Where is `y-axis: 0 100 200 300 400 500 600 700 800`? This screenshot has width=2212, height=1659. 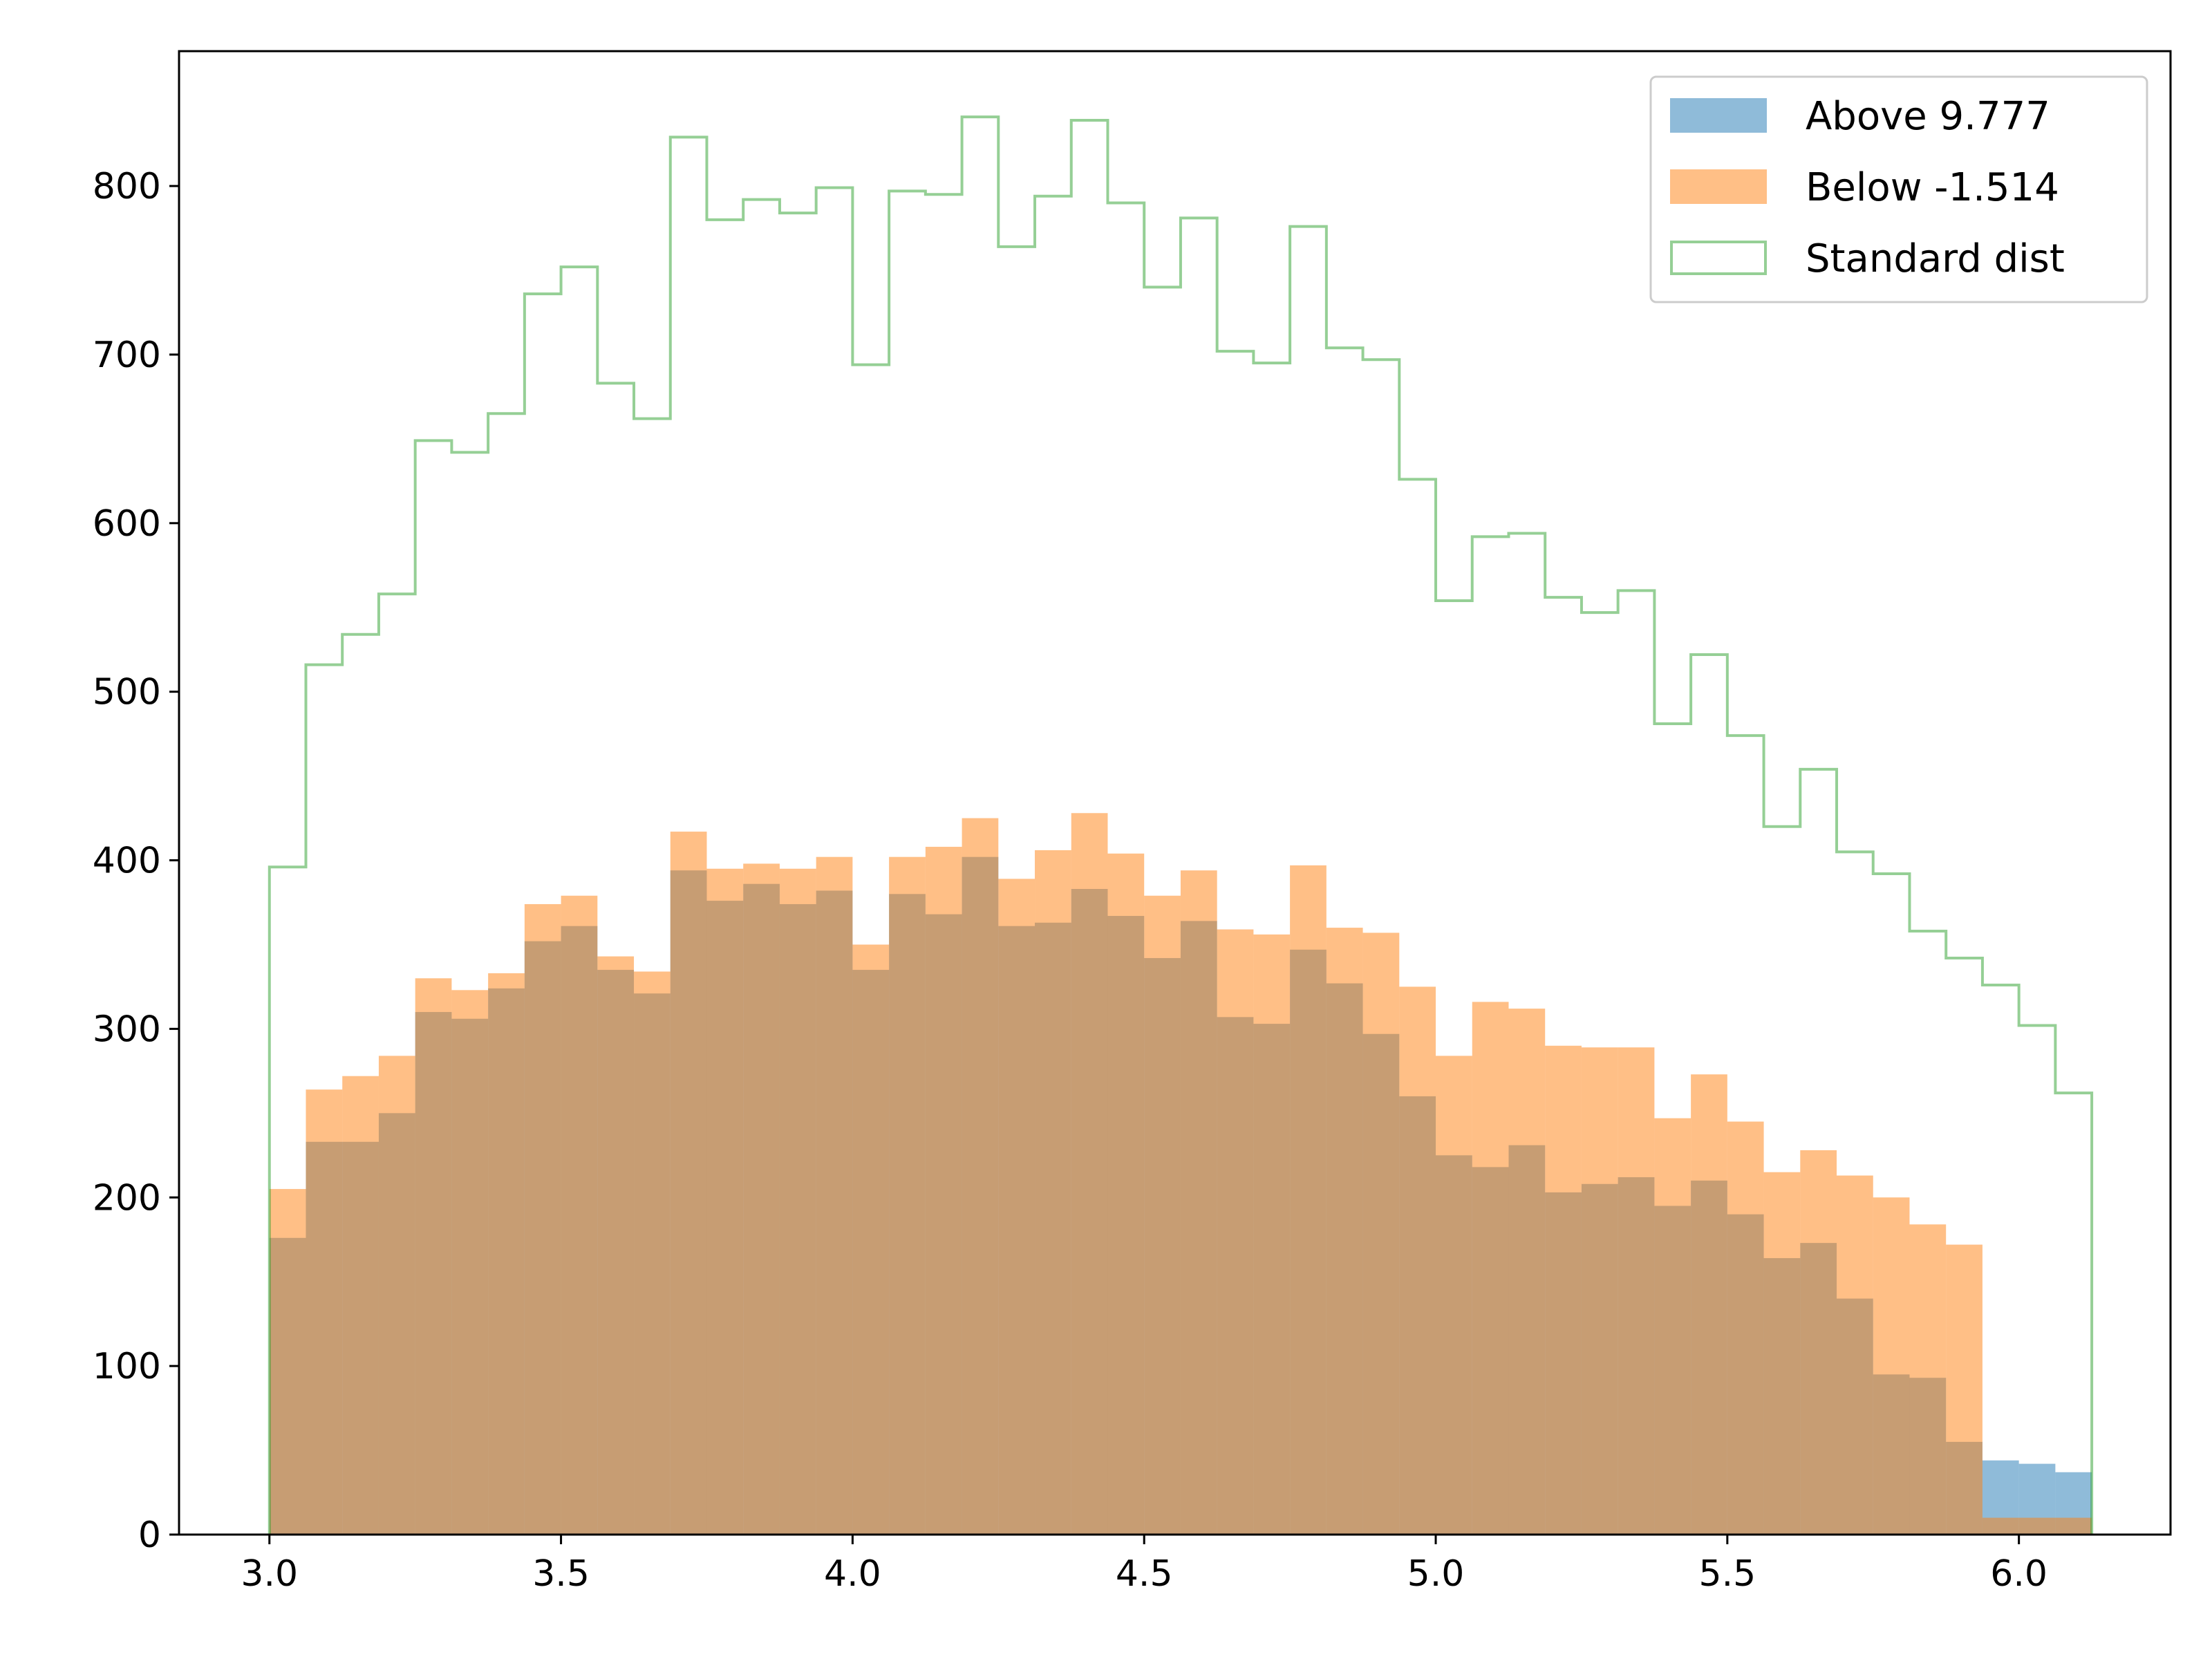
y-axis: 0 100 200 300 400 500 600 700 800 is located at coordinates (136, 861).